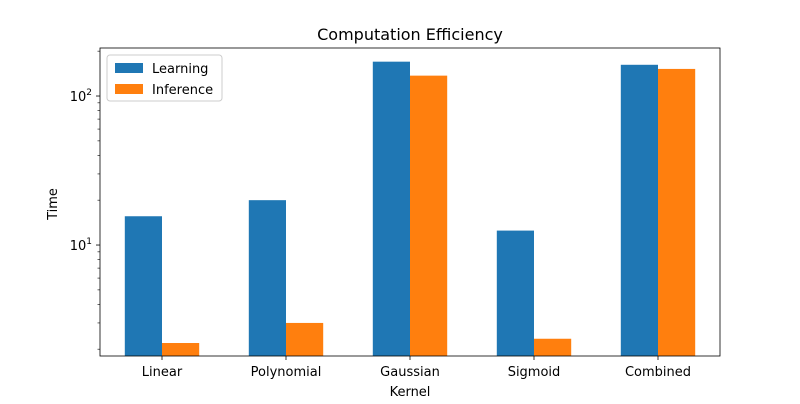  I want to click on chart-title: Computation Efficiency, so click(410, 34).